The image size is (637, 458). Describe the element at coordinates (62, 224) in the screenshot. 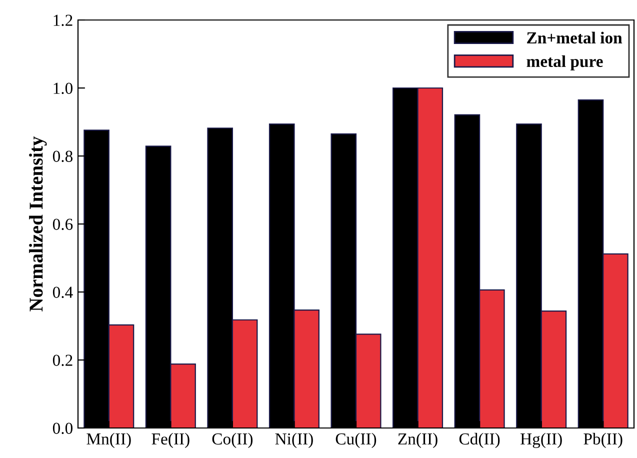

I see `y-tick-label: 0.6` at that location.